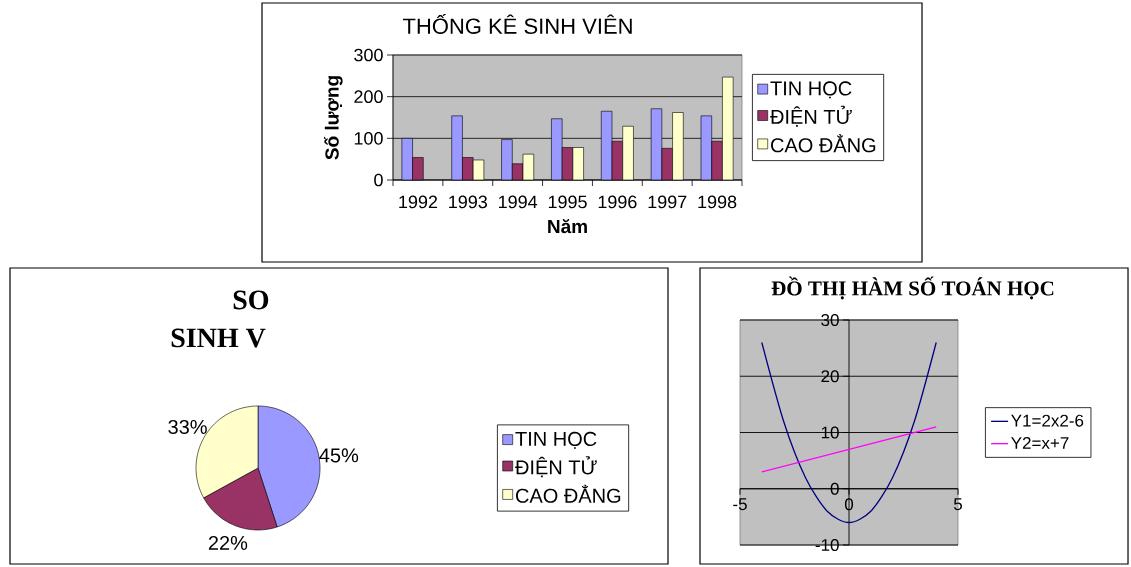 The width and height of the screenshot is (1131, 567). Describe the element at coordinates (912, 288) in the screenshot. I see `chart-title: ĐỒ THỊ HÀM SỐ TOÁN HỌC` at that location.